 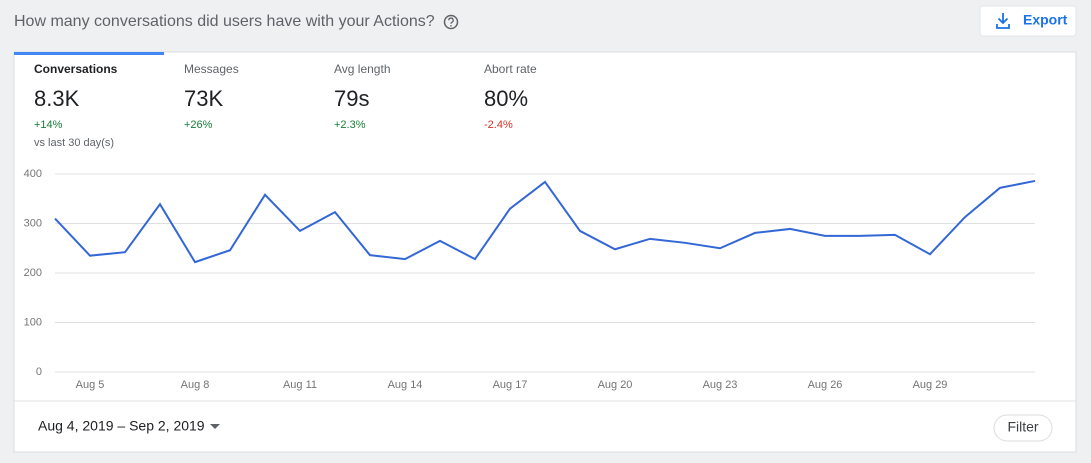 I want to click on tab-change: -2.4%, so click(x=498, y=125).